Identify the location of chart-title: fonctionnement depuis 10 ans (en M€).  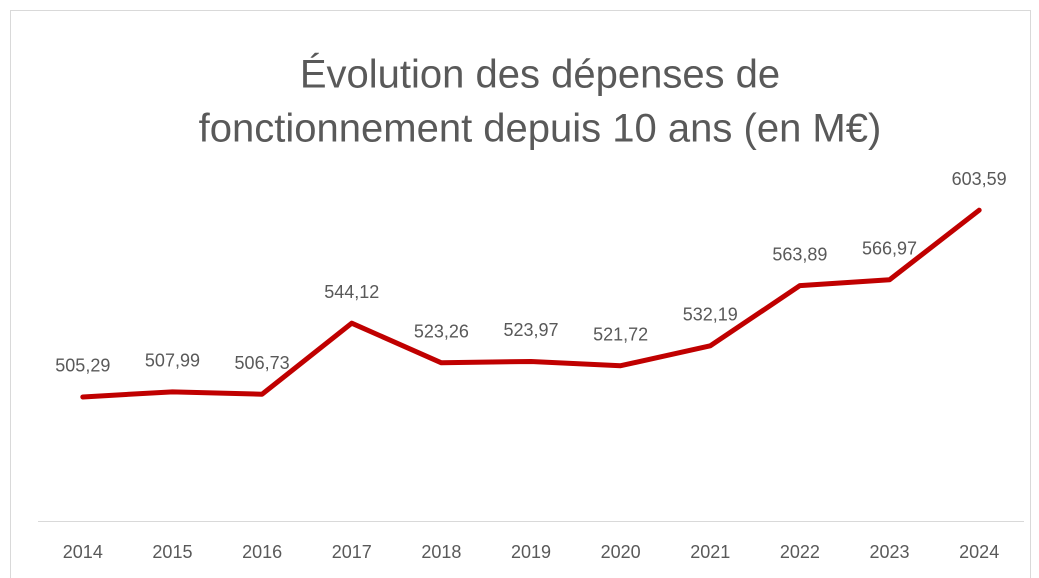
(540, 129).